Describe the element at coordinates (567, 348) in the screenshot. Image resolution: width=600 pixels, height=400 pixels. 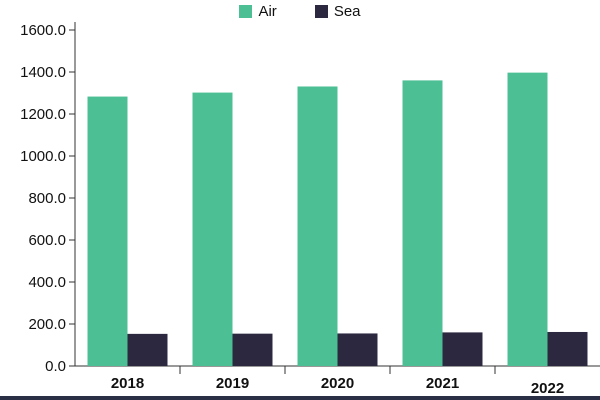
I see `bar-sea-2022` at that location.